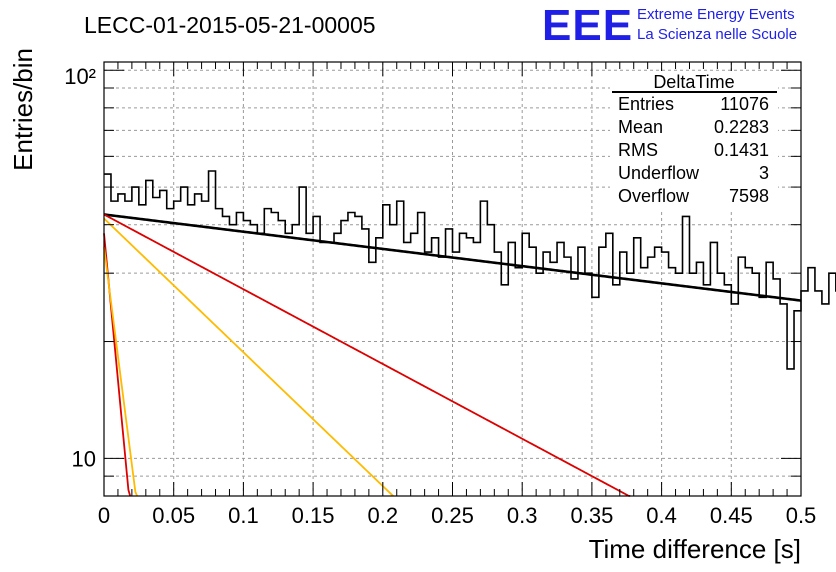 This screenshot has width=836, height=572. Describe the element at coordinates (801, 515) in the screenshot. I see `x-tick-label: 0.5` at that location.